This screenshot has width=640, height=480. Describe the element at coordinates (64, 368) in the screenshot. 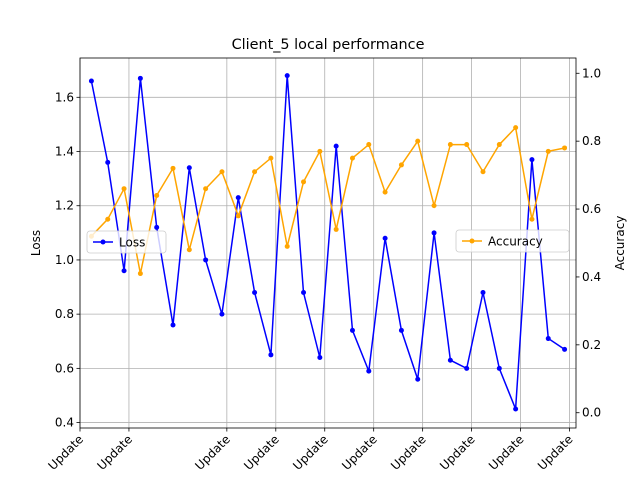

I see `left-tick-label: 0.6` at that location.